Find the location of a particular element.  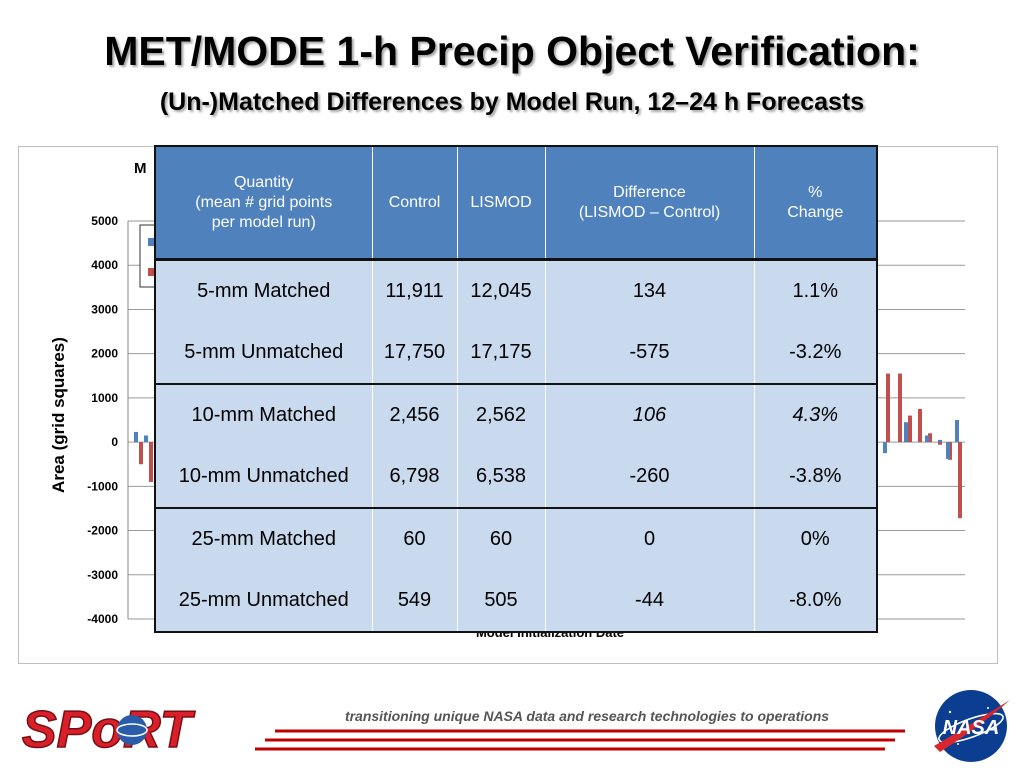

cell-lismod: 6,538 is located at coordinates (500, 477).